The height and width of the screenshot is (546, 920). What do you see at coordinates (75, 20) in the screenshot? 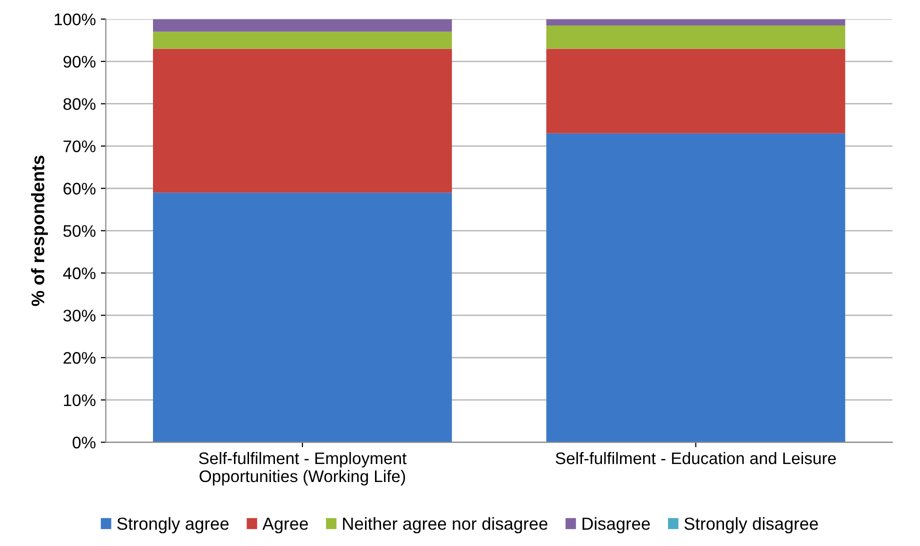
I see `y-tick-label: 100%` at bounding box center [75, 20].